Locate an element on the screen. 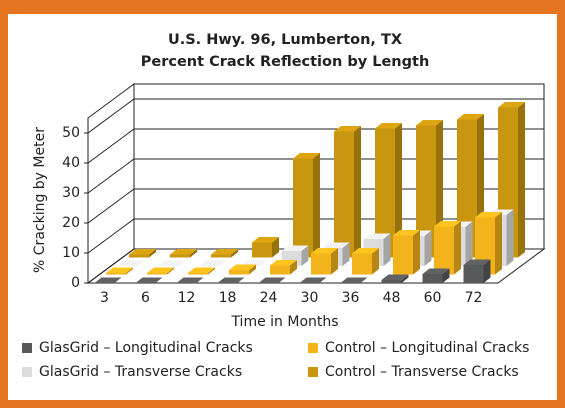 The height and width of the screenshot is (408, 565). y-tick-label: 40 is located at coordinates (71, 163).